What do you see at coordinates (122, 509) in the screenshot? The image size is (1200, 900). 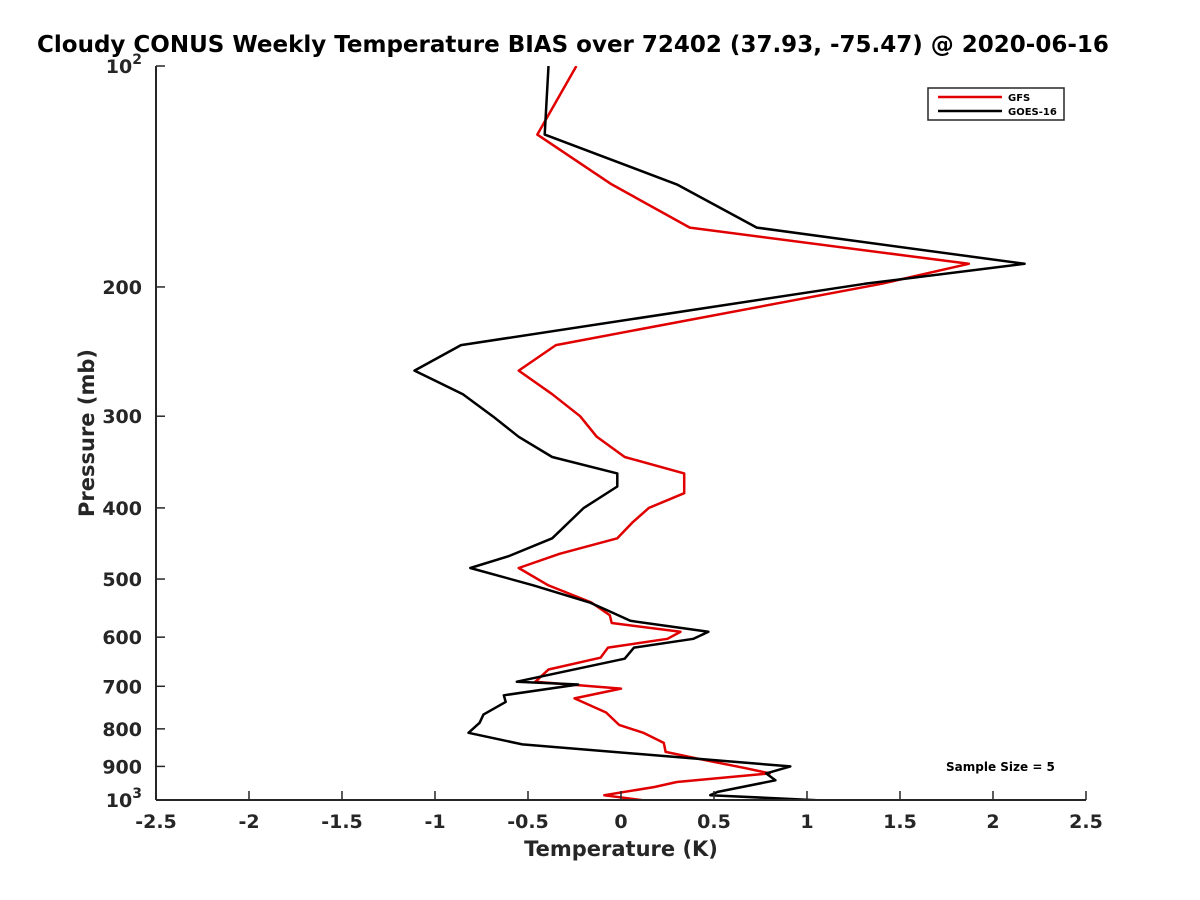 I see `y-tick-label: 400` at bounding box center [122, 509].